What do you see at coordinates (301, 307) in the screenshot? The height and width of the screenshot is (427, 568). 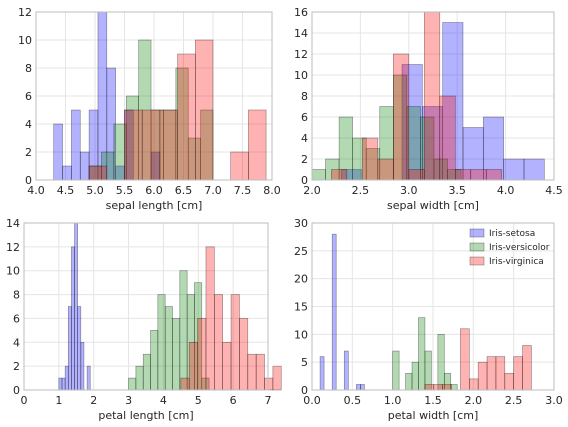 I see `y-tick-label: 15` at bounding box center [301, 307].